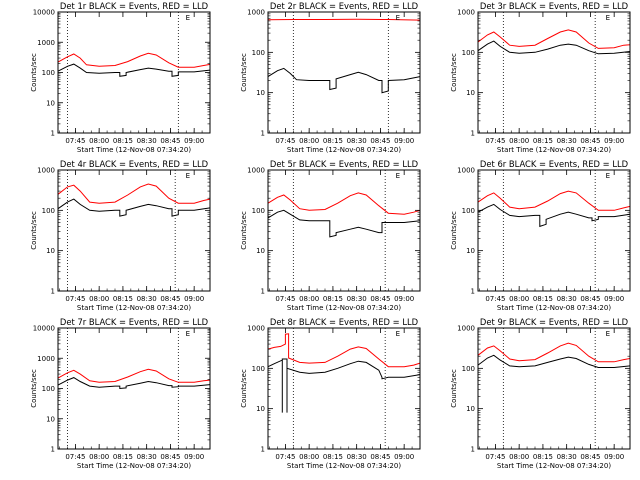 This screenshot has width=640, height=480. Describe the element at coordinates (134, 164) in the screenshot. I see `chart-title: Det 4r BLACK = Events, RED = LLD` at that location.